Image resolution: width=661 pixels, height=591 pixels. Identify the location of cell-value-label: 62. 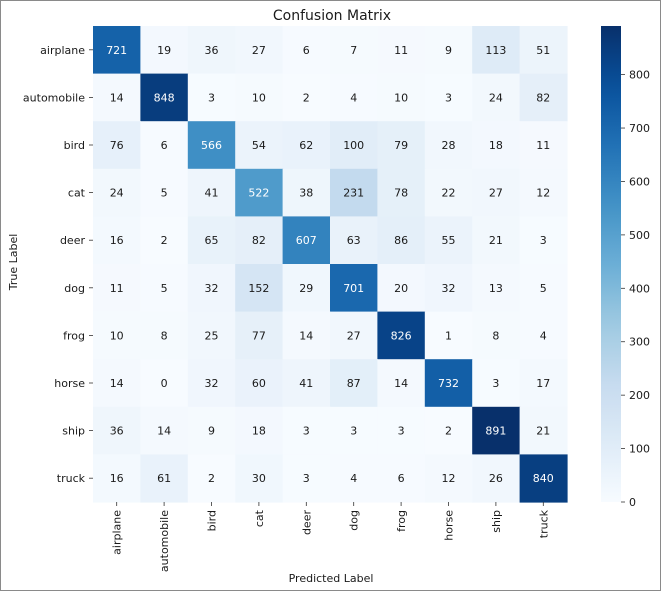
(306, 145).